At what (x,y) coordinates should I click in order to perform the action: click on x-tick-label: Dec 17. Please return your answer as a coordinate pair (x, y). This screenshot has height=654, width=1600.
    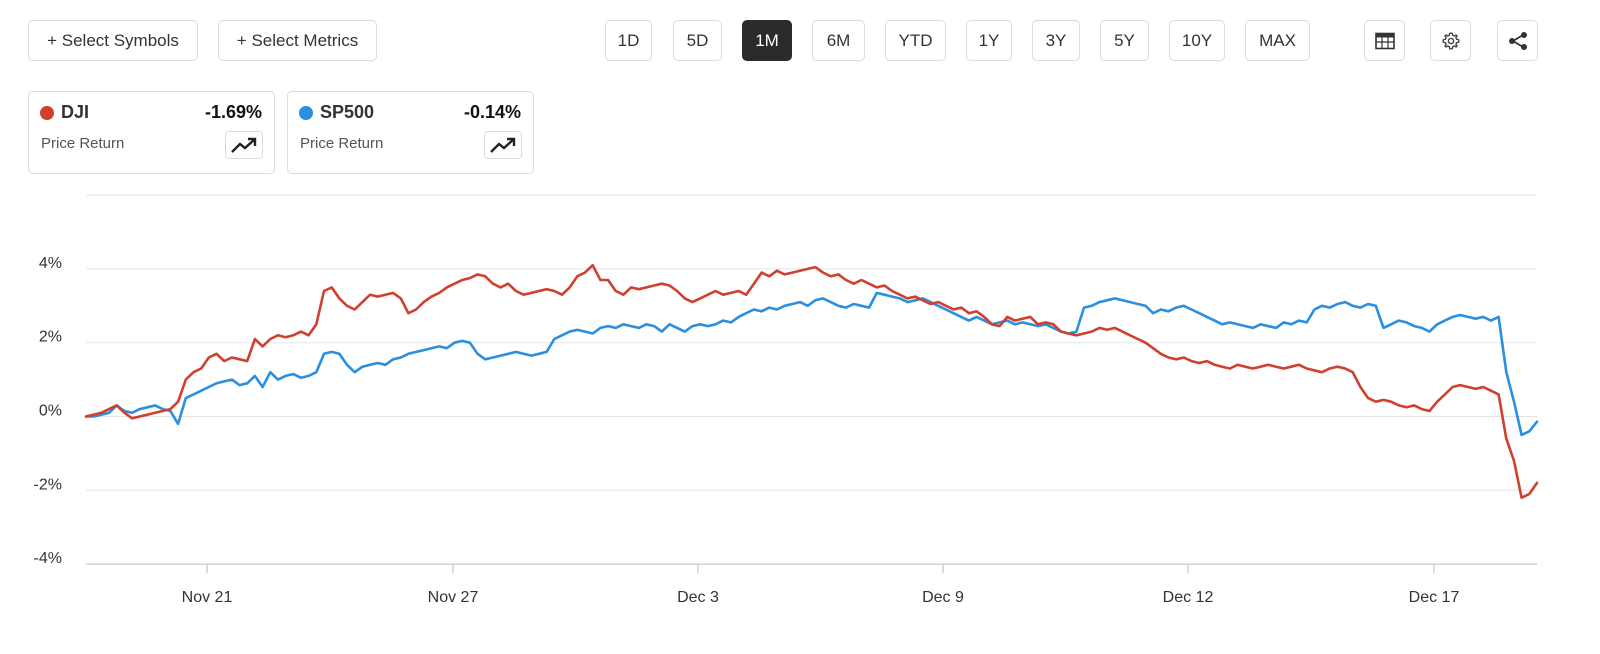
    Looking at the image, I should click on (1434, 597).